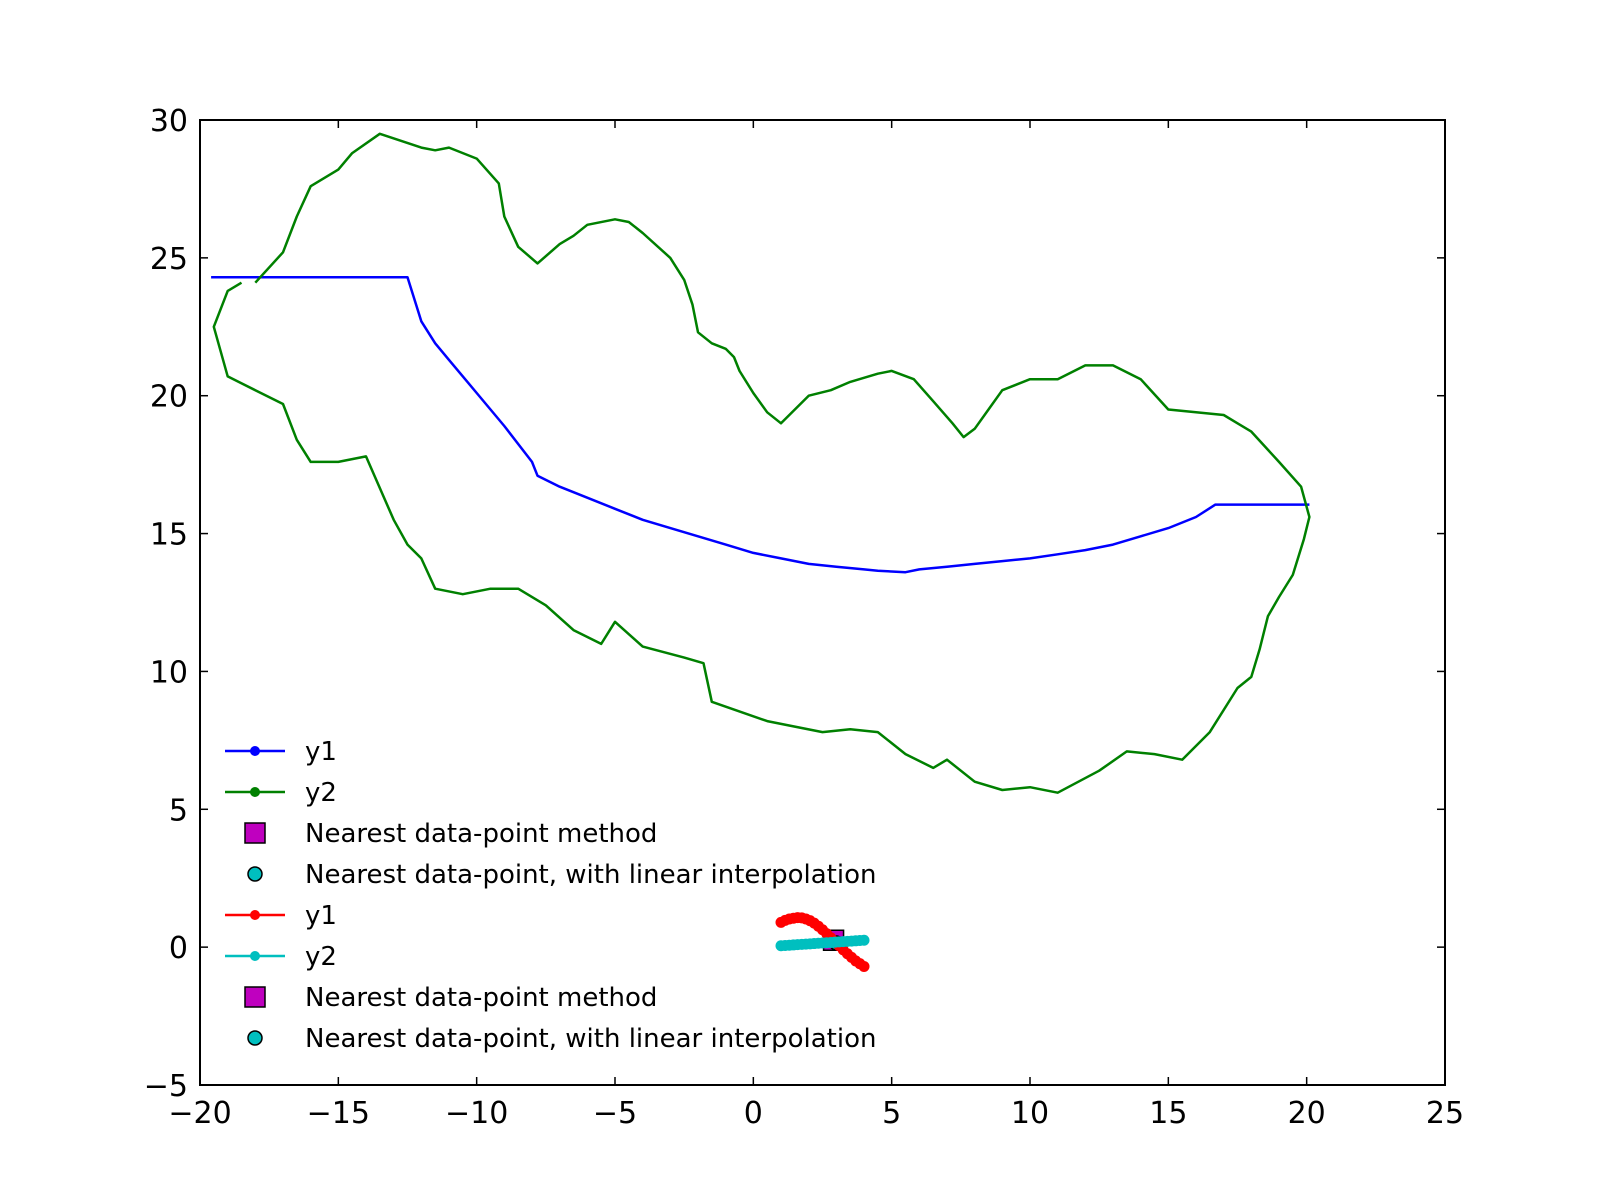 The width and height of the screenshot is (1600, 1200). What do you see at coordinates (169, 121) in the screenshot?
I see `y-tick-label: 30` at bounding box center [169, 121].